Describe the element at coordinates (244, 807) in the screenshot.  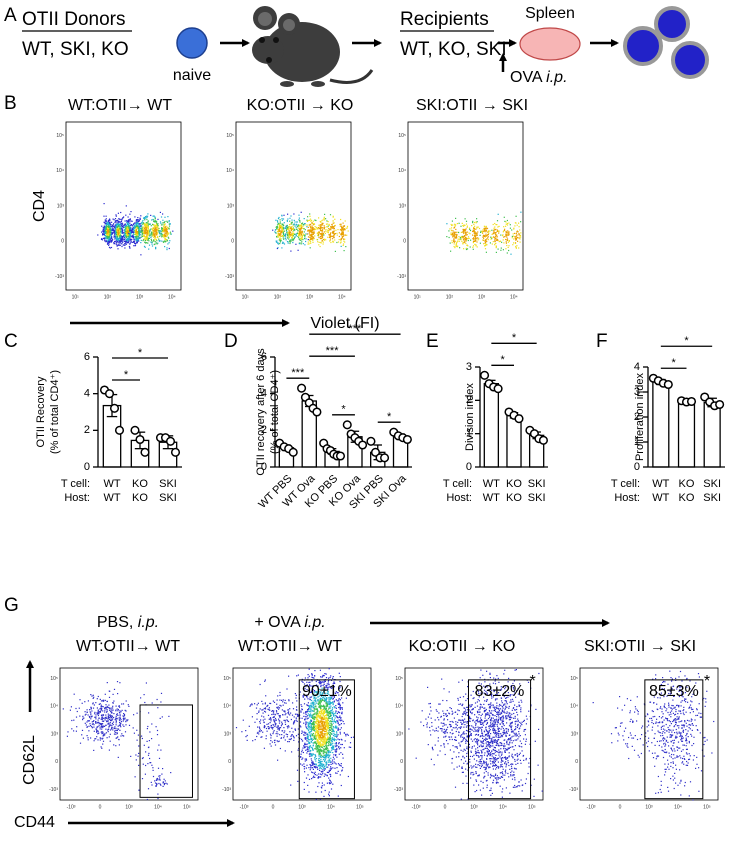
I see `x-tick-label: -10³` at that location.